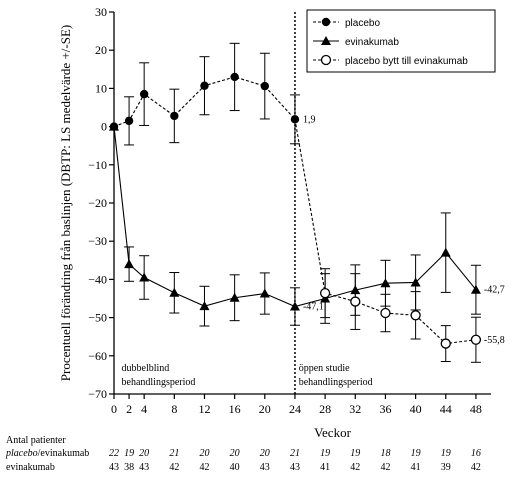  I want to click on x-tick-label: 36, so click(385, 409).